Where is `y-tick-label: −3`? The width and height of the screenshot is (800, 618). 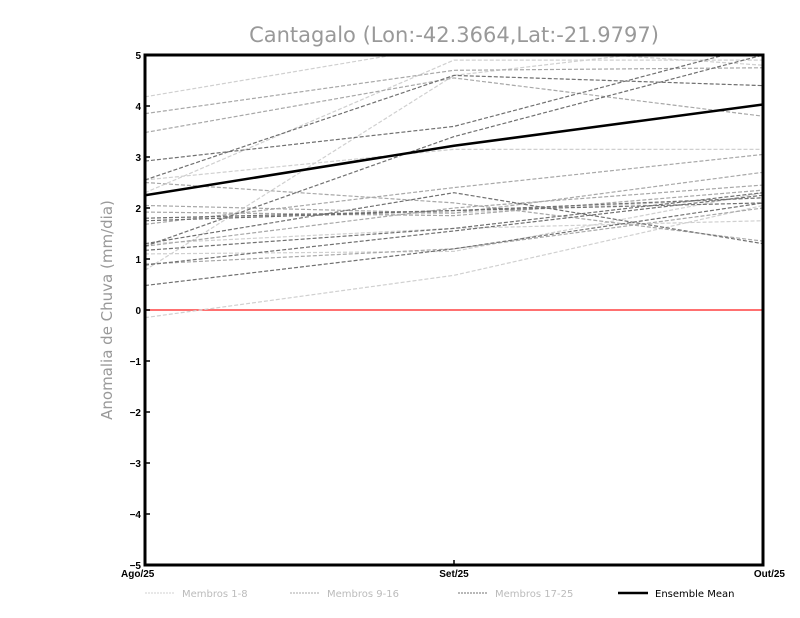
y-tick-label: −3 is located at coordinates (136, 464).